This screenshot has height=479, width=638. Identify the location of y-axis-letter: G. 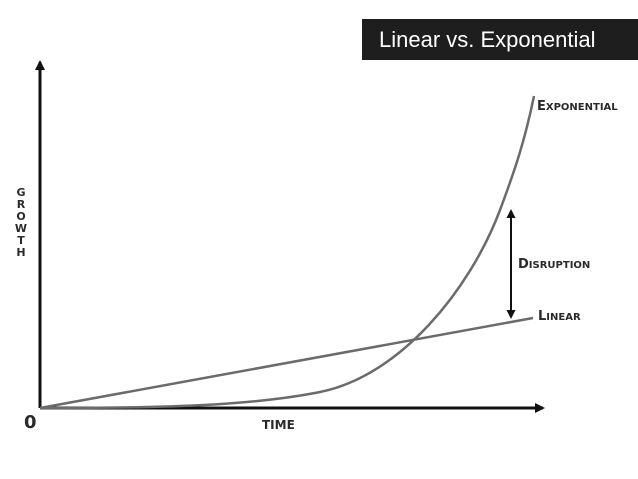
(20, 192).